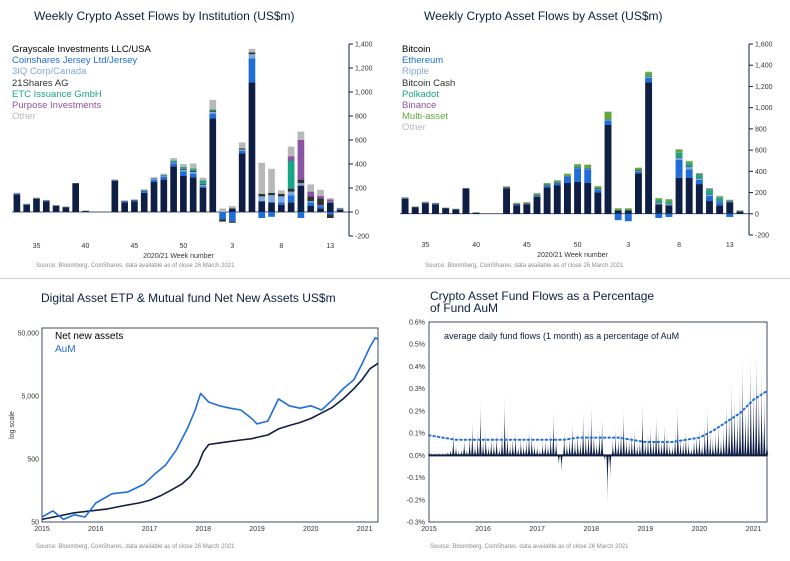  What do you see at coordinates (178, 256) in the screenshot?
I see `chart1-x-axis-label: 2020/21 Week number` at bounding box center [178, 256].